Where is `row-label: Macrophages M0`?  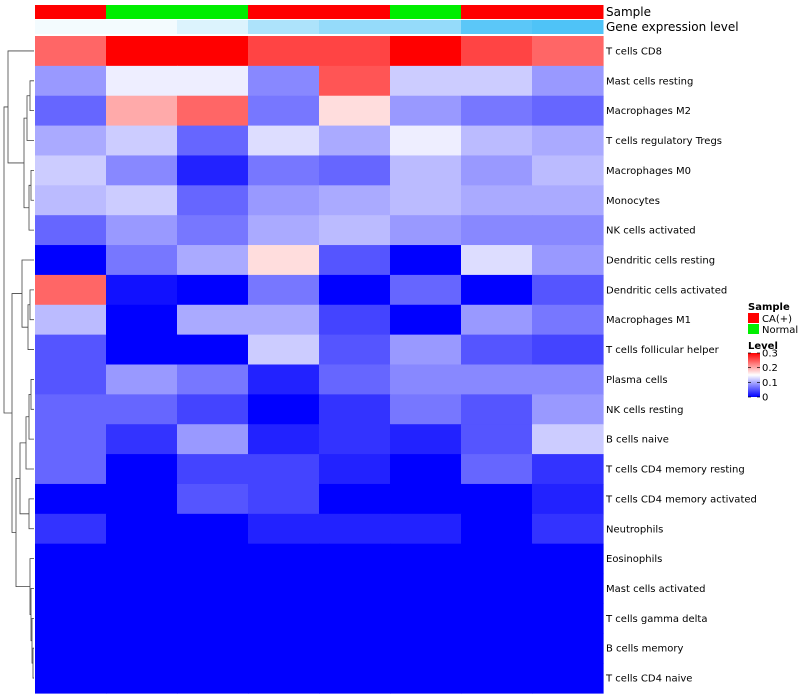 row-label: Macrophages M0 is located at coordinates (648, 171).